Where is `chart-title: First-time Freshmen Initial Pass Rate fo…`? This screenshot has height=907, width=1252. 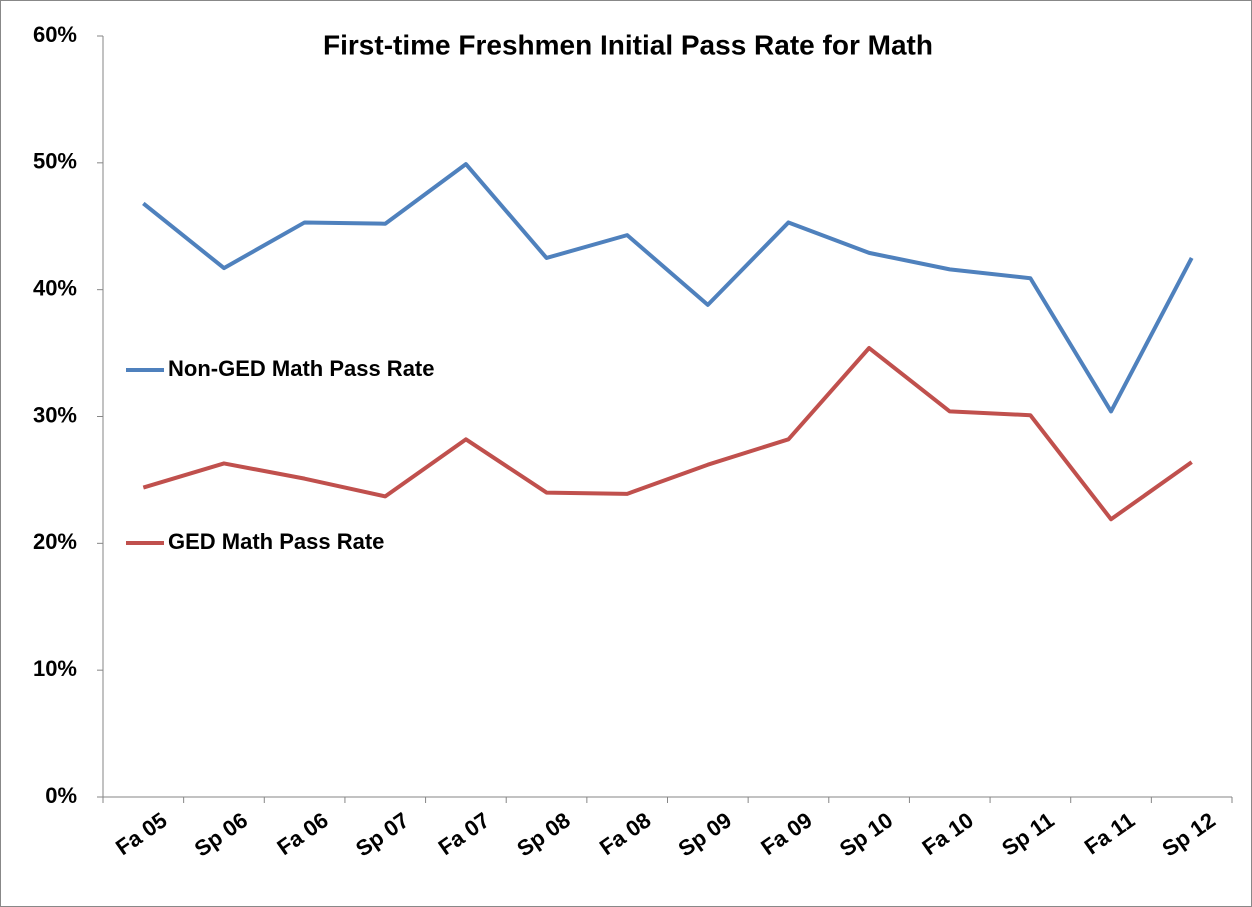 chart-title: First-time Freshmen Initial Pass Rate fo… is located at coordinates (628, 44).